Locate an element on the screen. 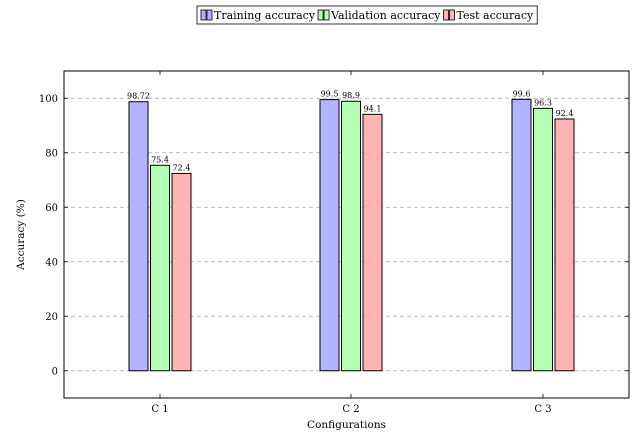 The height and width of the screenshot is (434, 642). data-label-c1-test: 72.4 is located at coordinates (182, 167).